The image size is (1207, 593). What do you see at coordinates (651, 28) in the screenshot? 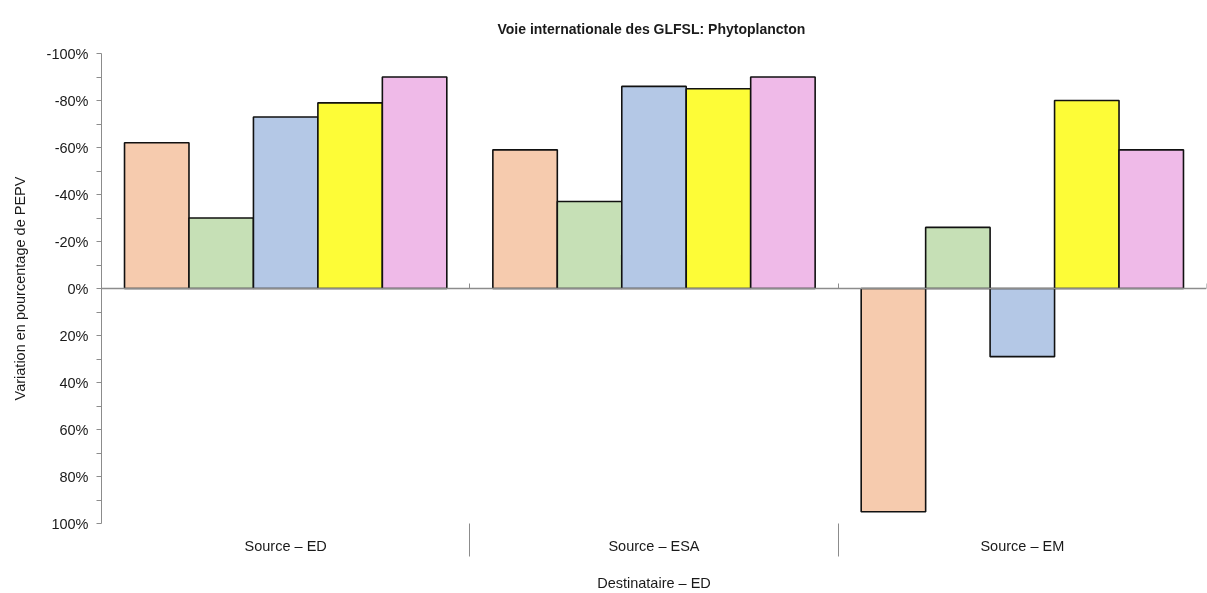
I see `chart-title: Voie internationale des GLFSL: Phytoplancton` at bounding box center [651, 28].